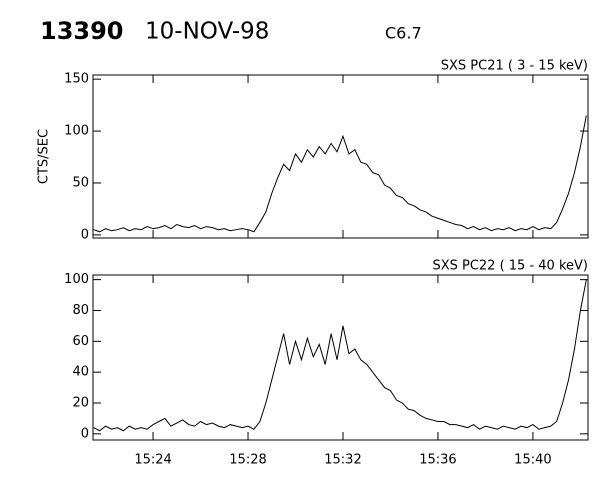  I want to click on x-tick-label: 15:28, so click(247, 460).